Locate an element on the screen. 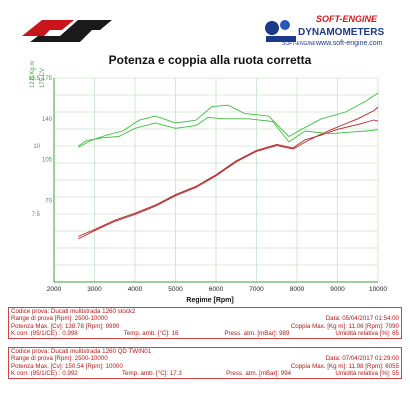 The height and width of the screenshot is (410, 410). y-tick-label-kgm: 12.5 is located at coordinates (34, 79).